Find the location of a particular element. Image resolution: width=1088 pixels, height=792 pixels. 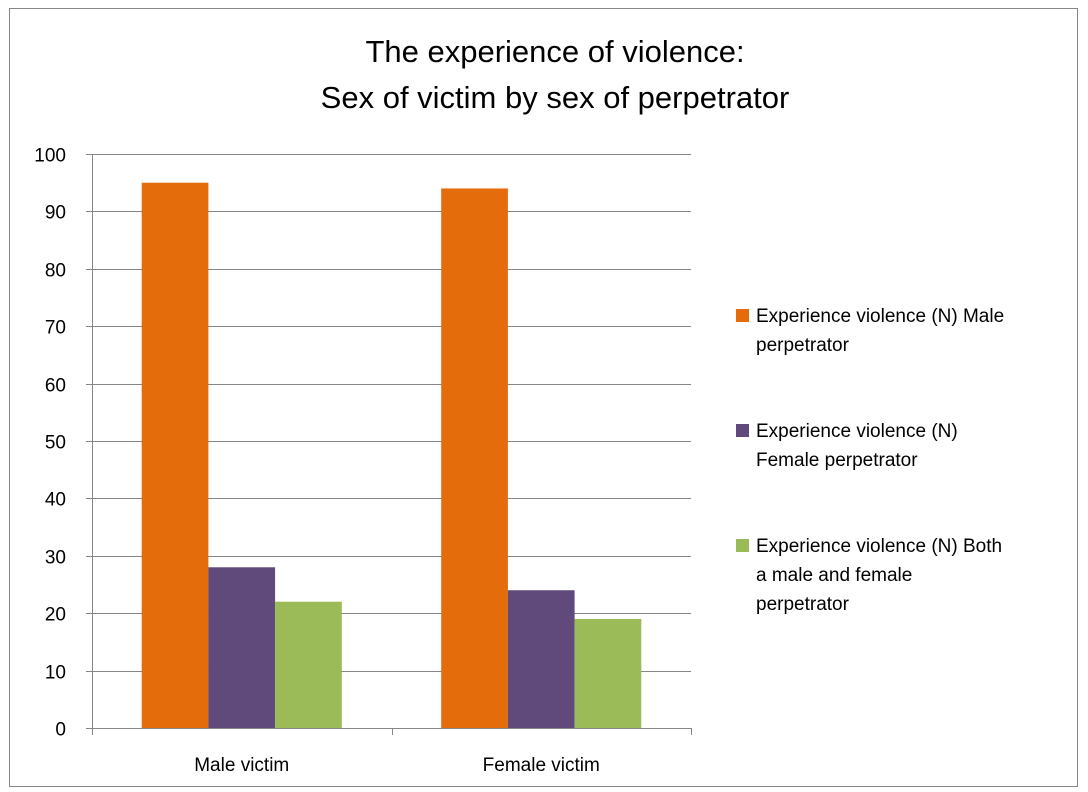

y-axis-tick-labels: 0 10 20 30 40 50 60 70 80 90 100 is located at coordinates (63, 443).